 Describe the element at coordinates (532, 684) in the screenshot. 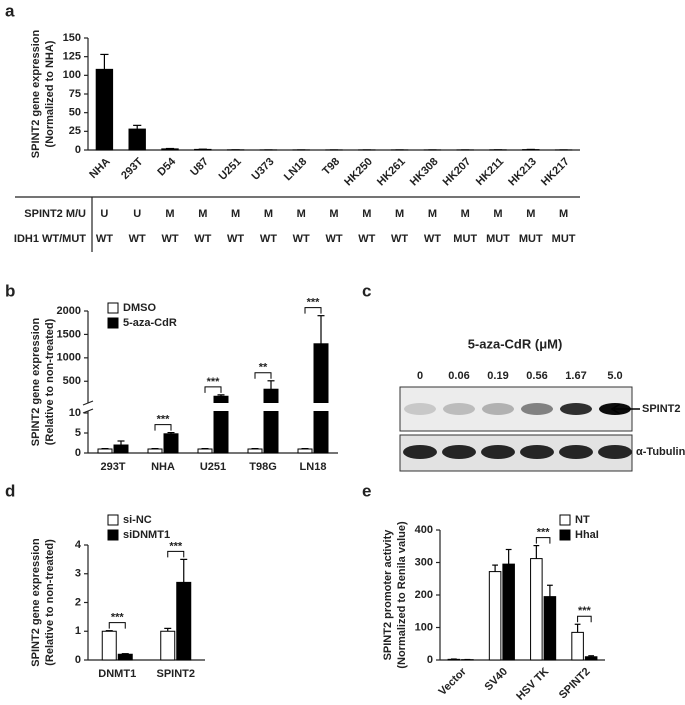

I see `x-tick-label: HSV TK` at that location.